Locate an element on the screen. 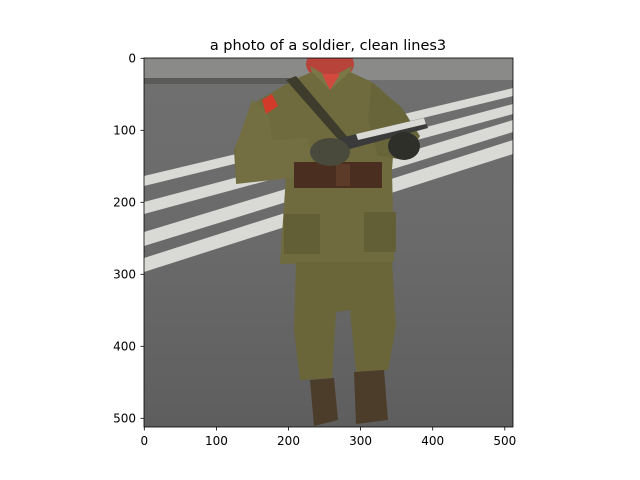 Image resolution: width=640 pixels, height=480 pixels. x-tick-label: 400 is located at coordinates (432, 441).